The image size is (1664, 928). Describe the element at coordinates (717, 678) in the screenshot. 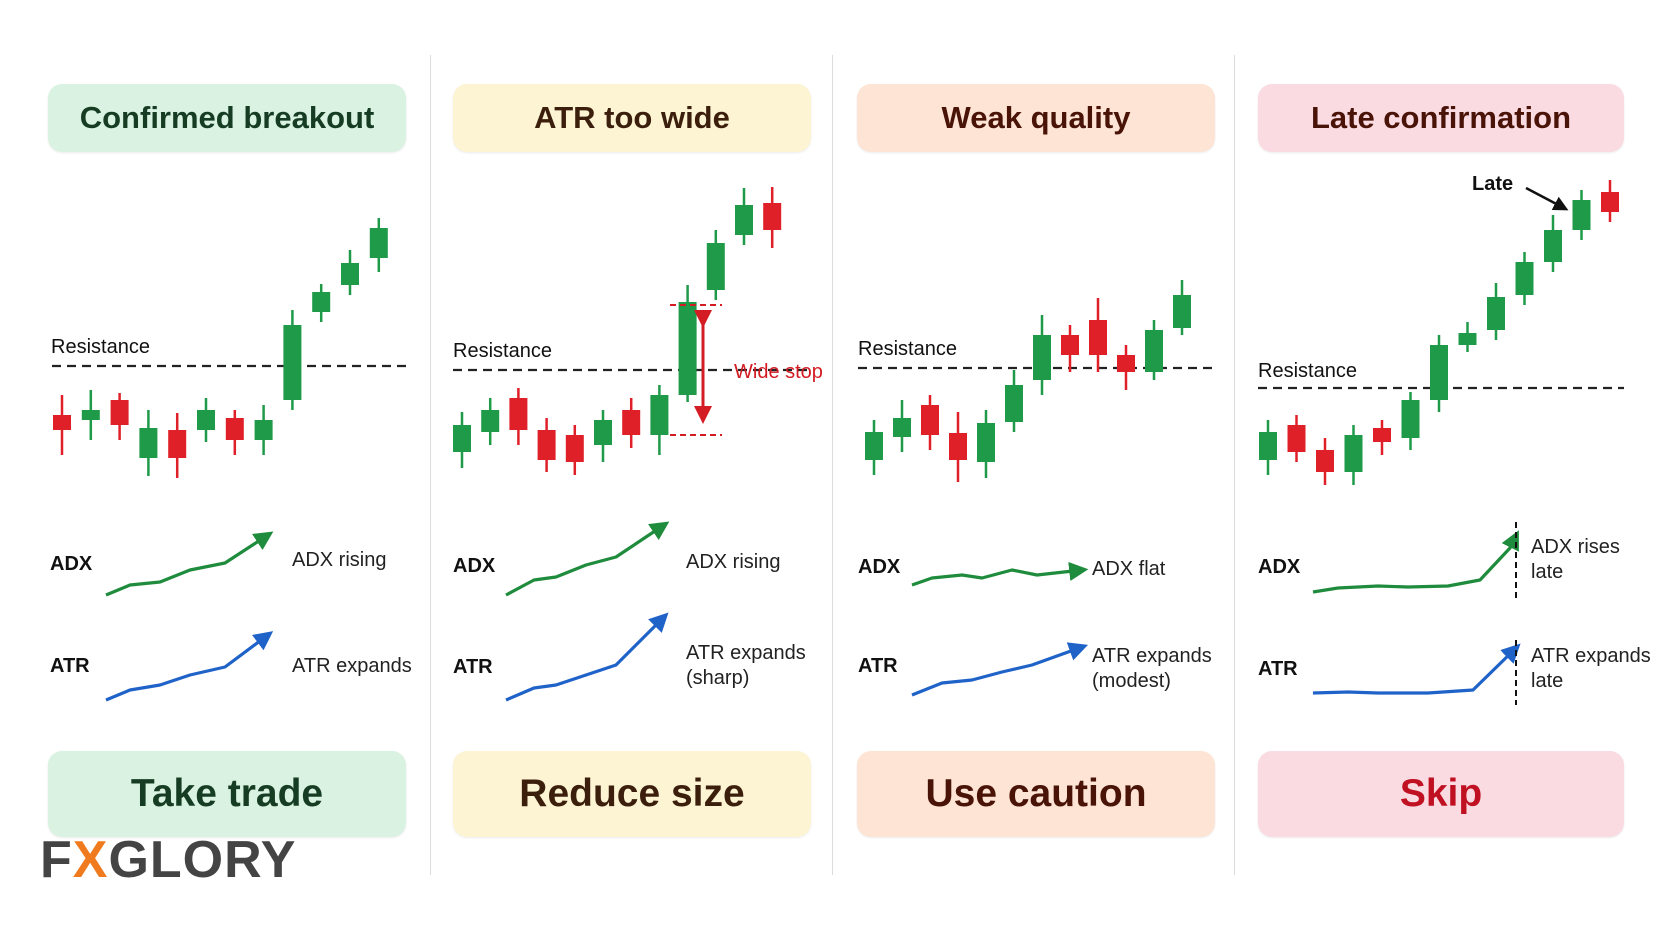

I see `atr-note: (sharp)` at that location.